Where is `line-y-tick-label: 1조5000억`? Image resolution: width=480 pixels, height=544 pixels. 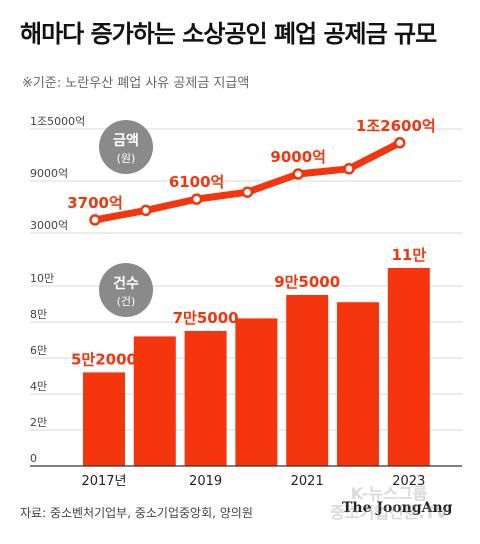 line-y-tick-label: 1조5000억 is located at coordinates (57, 121).